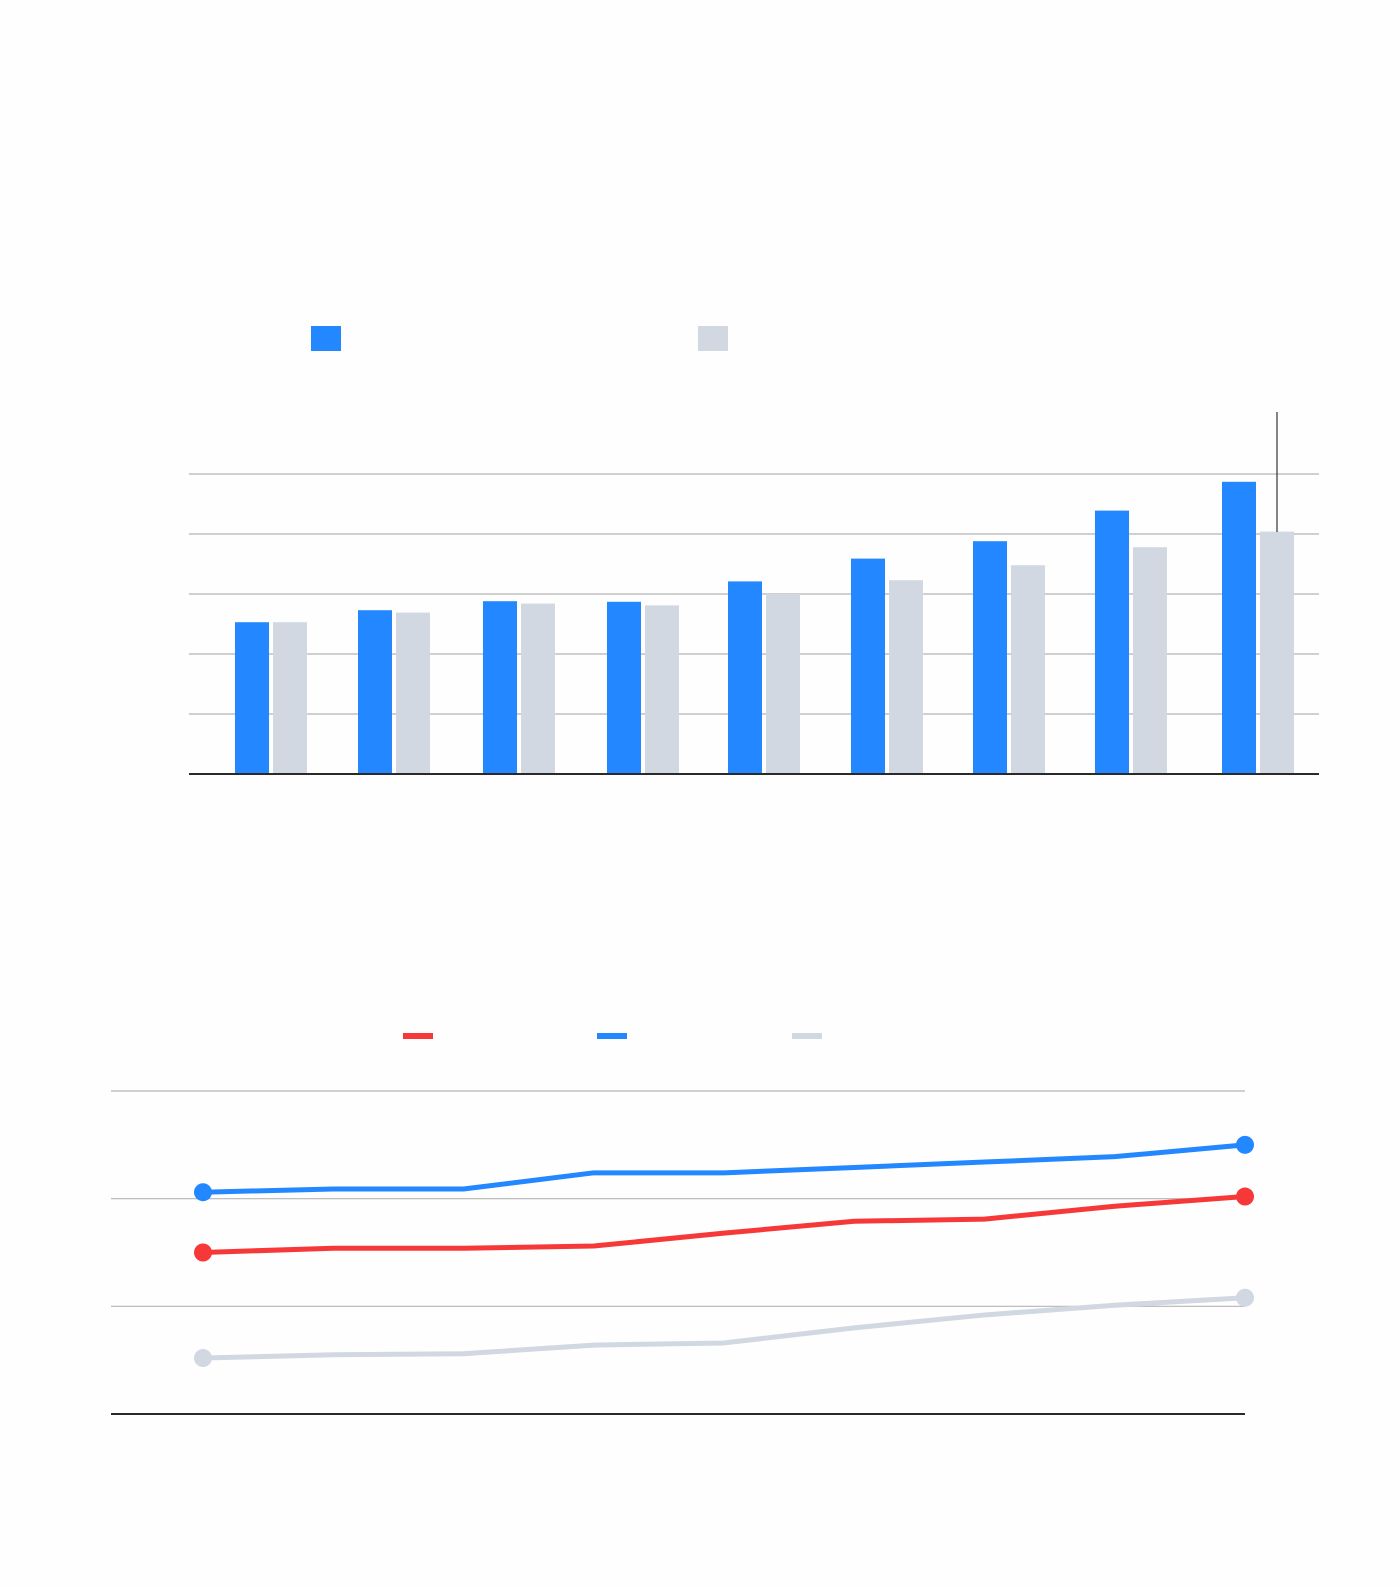  I want to click on line-series-2-end-point, so click(1245, 1144).